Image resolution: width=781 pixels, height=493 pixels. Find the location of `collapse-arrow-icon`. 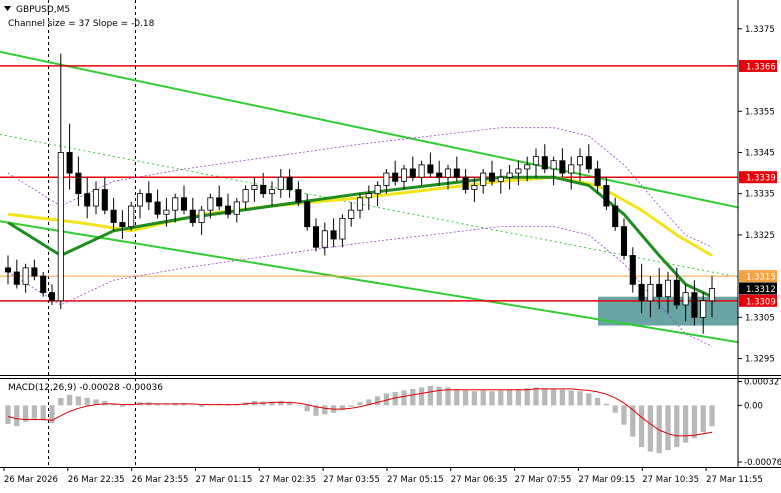

collapse-arrow-icon is located at coordinates (7, 8).